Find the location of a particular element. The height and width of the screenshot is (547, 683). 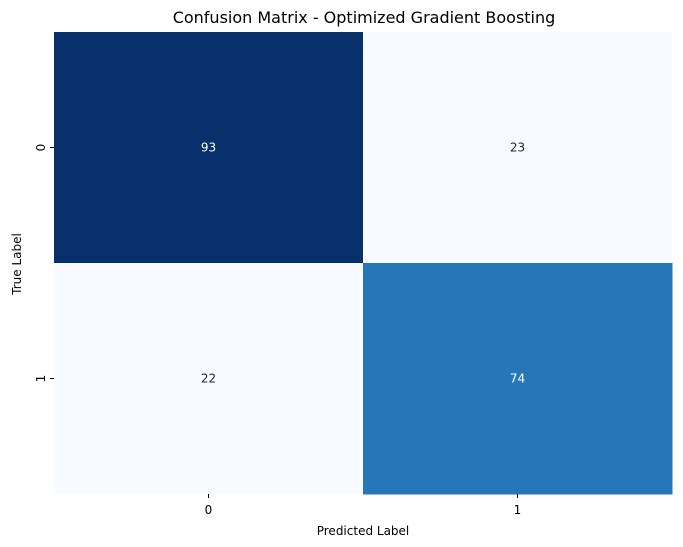

cell-value-1-1: 74 is located at coordinates (517, 379).